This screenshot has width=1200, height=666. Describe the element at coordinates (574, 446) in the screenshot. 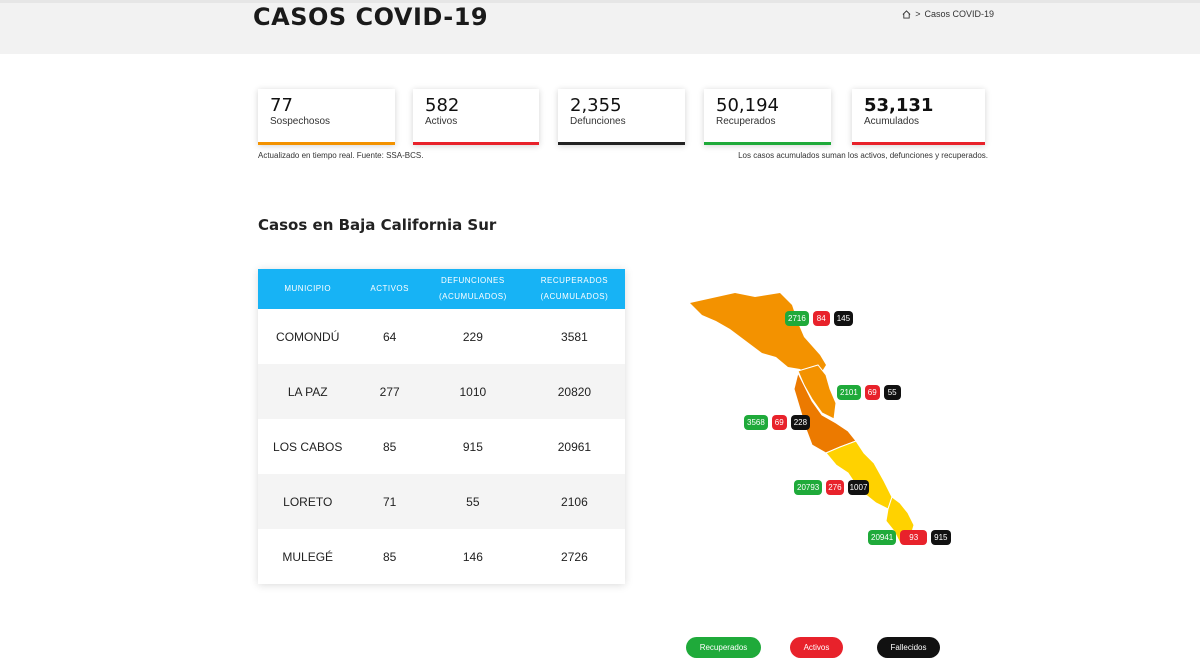

I see `cell-recuperados: 20961` at that location.